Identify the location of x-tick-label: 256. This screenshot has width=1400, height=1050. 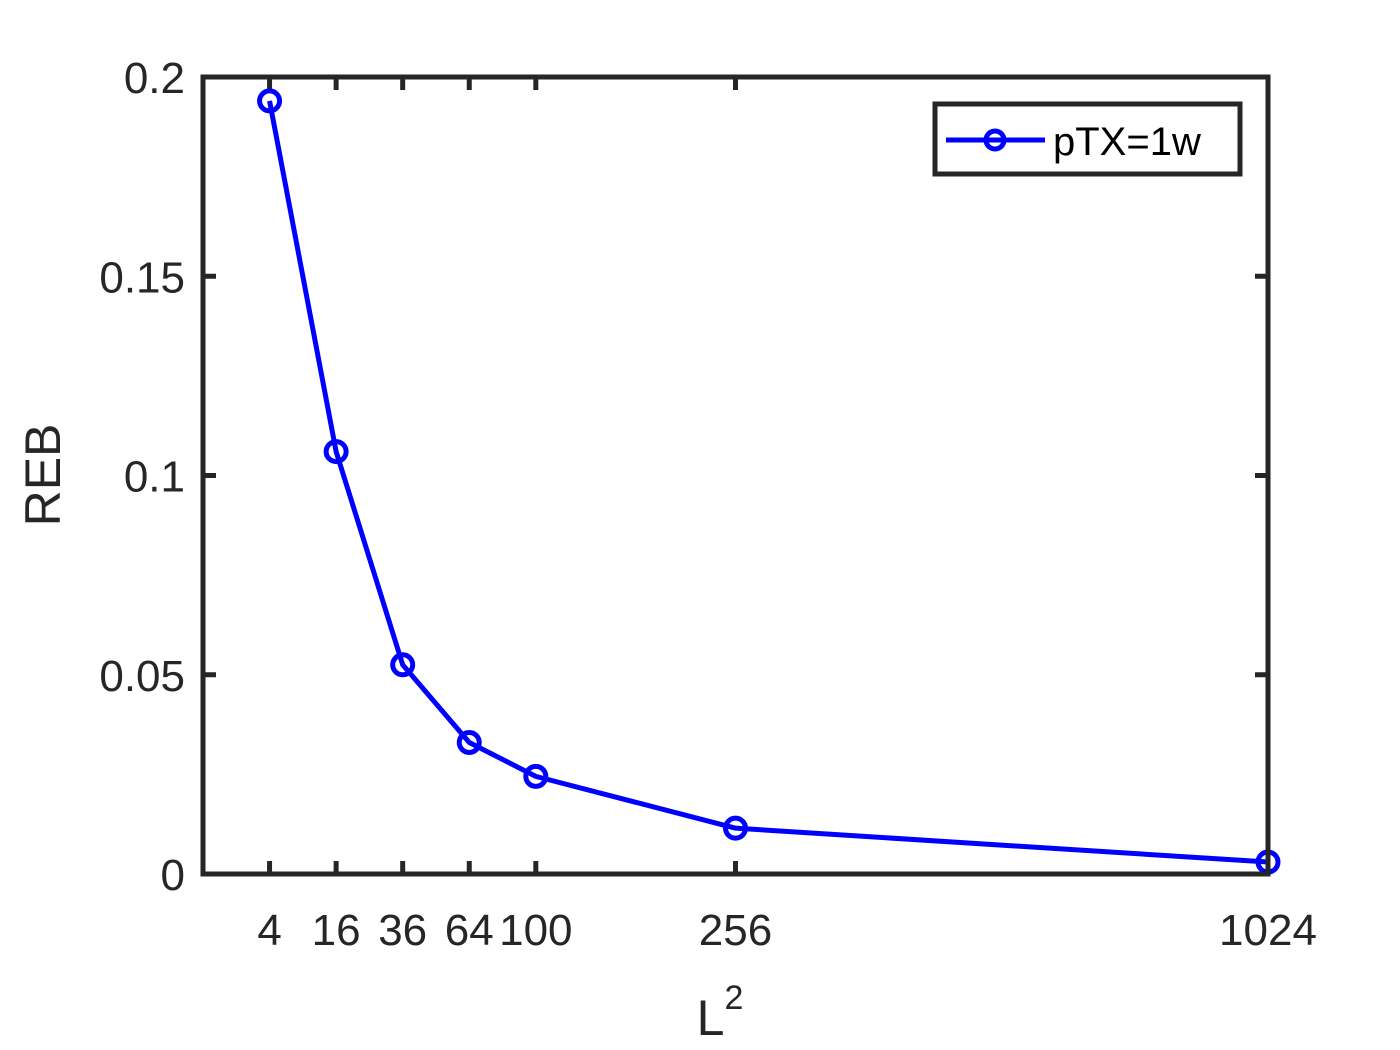
(735, 930).